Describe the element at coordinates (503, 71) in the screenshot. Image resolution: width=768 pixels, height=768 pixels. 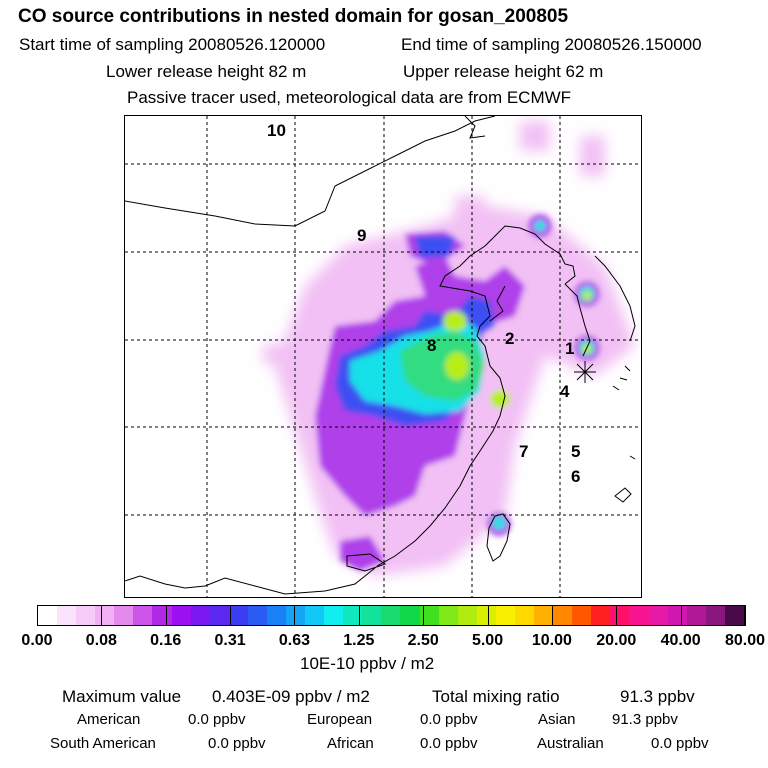
I see `upper-release-height: Upper release height 62 m` at that location.